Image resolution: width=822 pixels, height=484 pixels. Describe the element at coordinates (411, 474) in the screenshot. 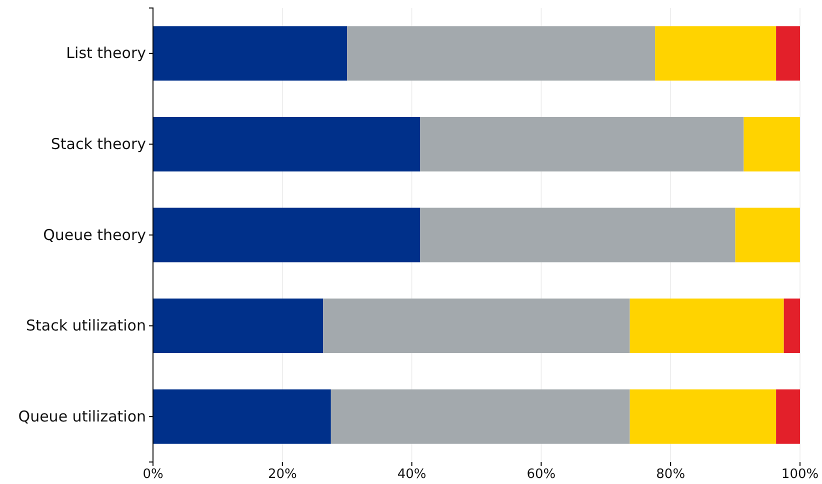

I see `x-tick-label: 40%` at that location.